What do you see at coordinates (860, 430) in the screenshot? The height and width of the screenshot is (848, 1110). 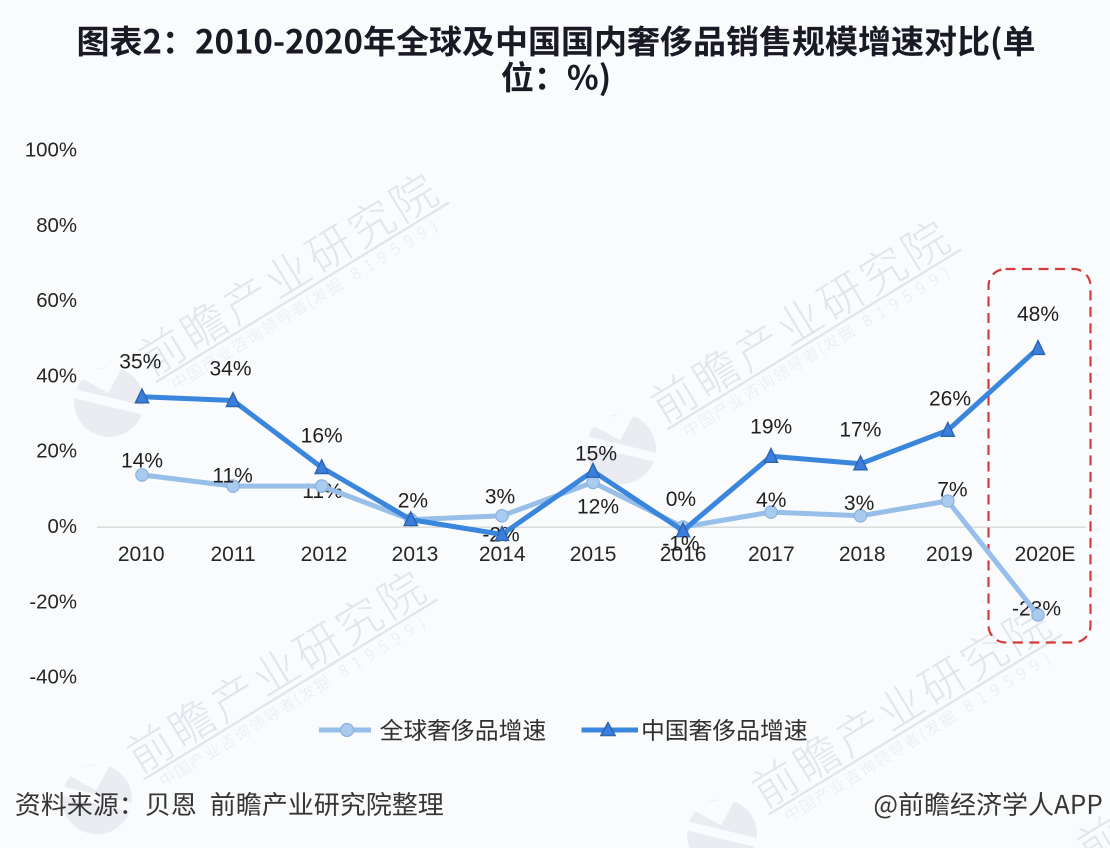 I see `svg-text: 17%` at bounding box center [860, 430].